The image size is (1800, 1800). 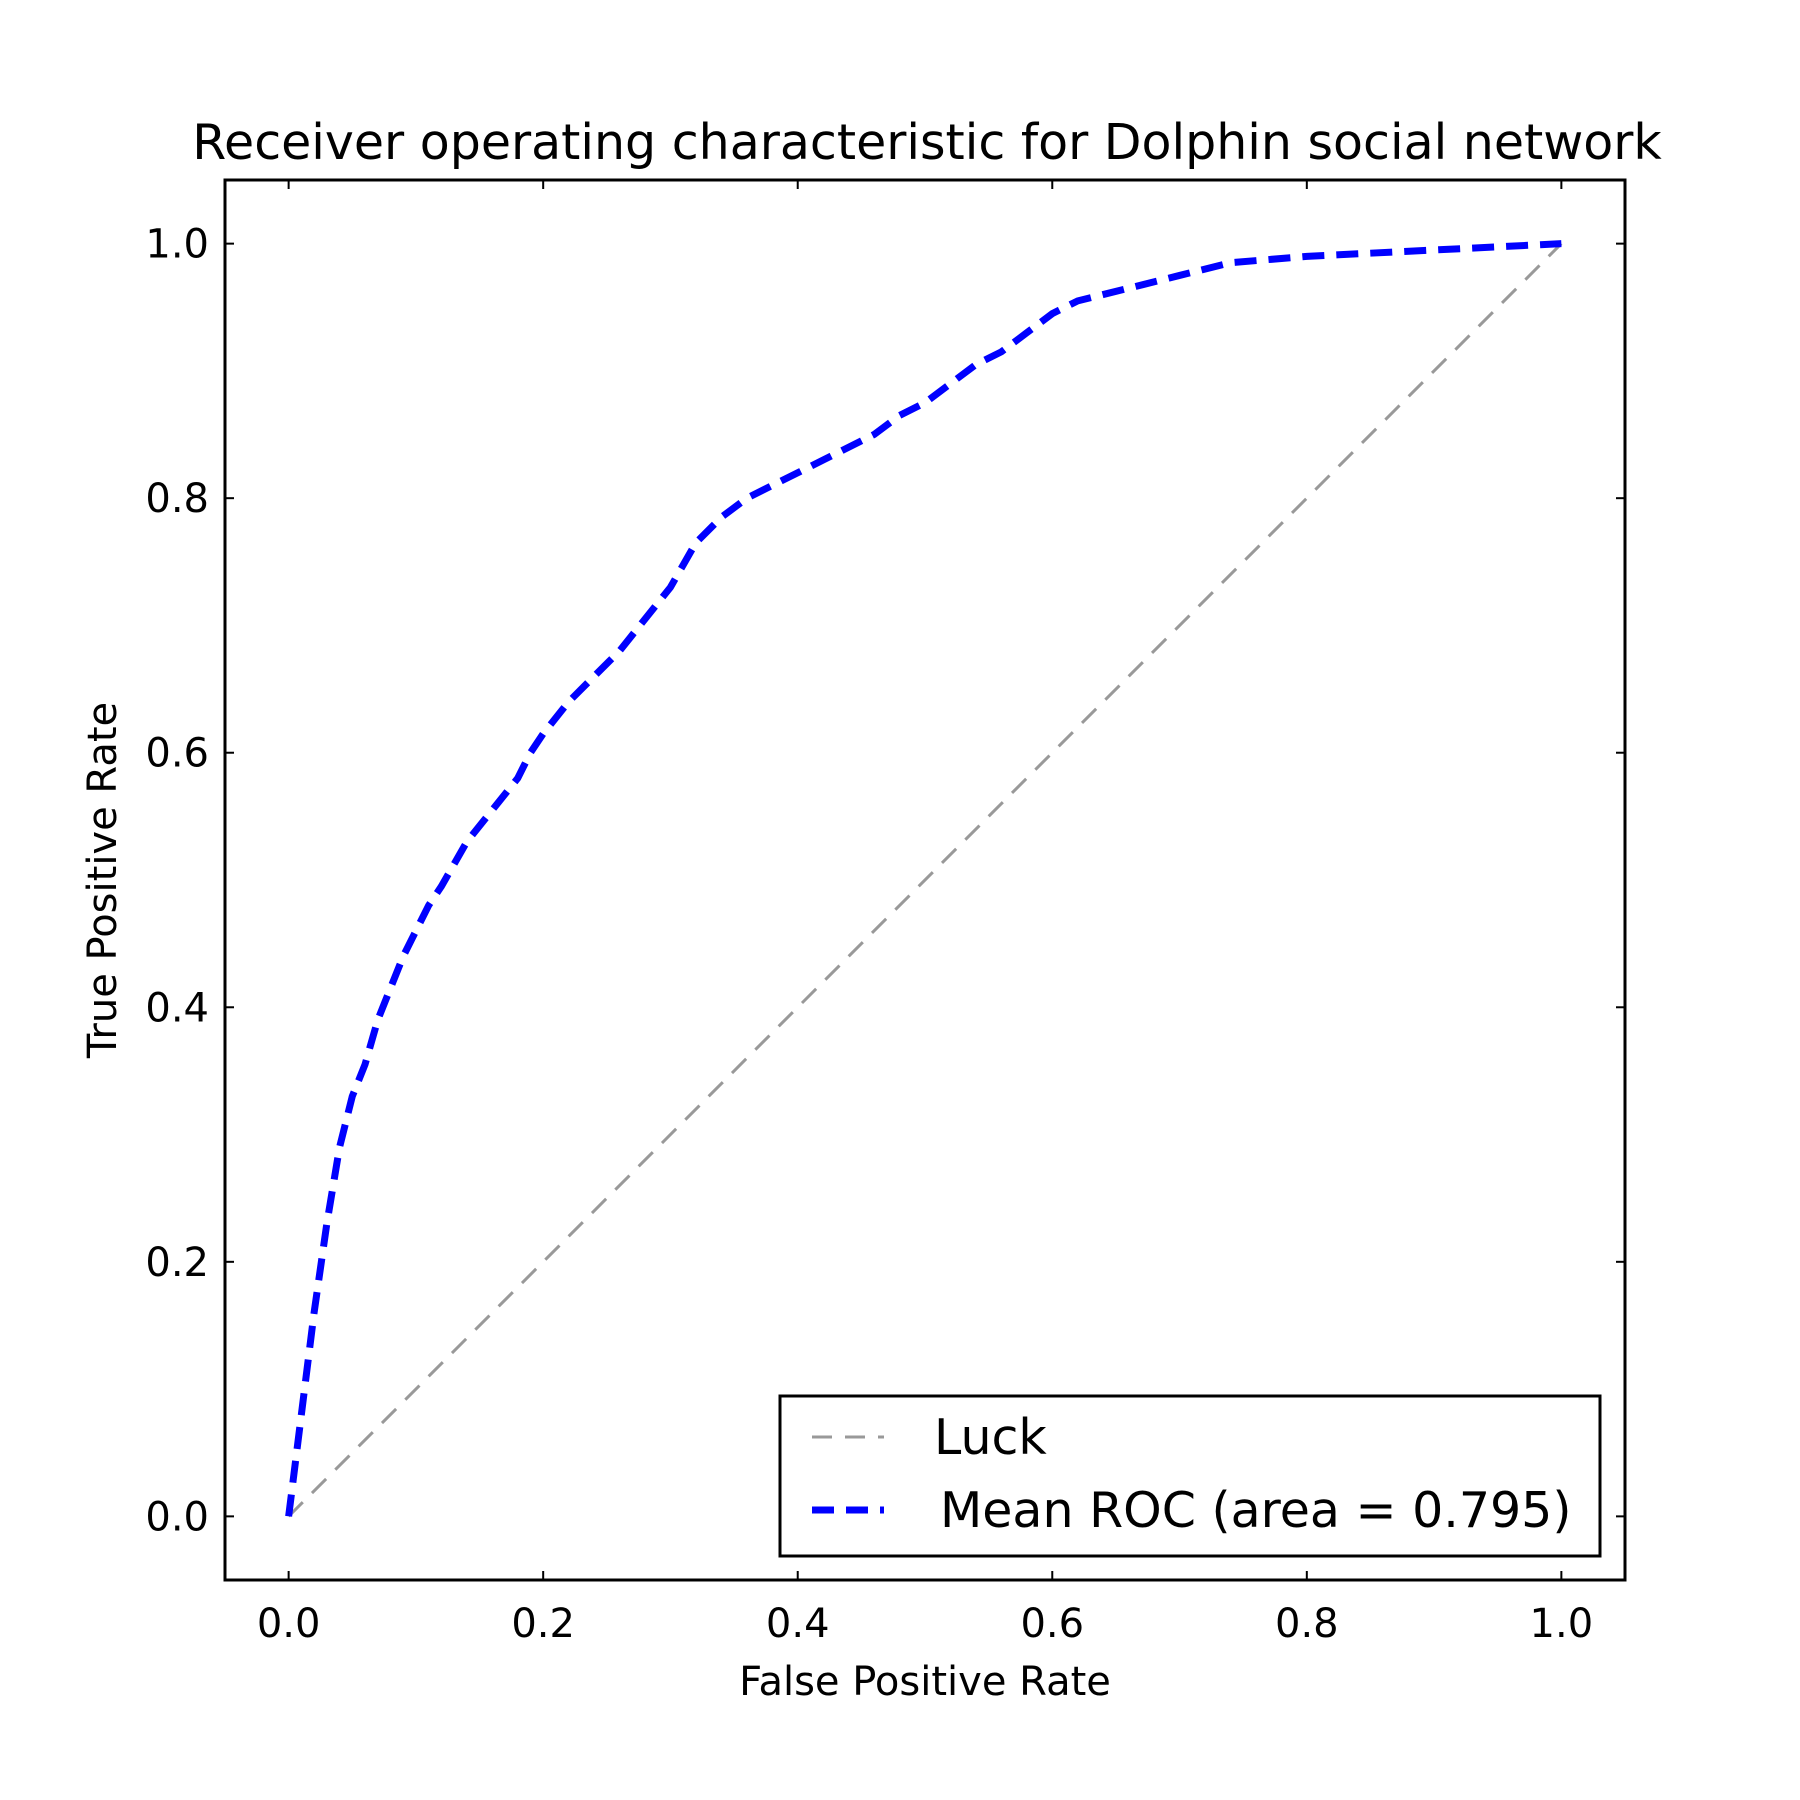 What do you see at coordinates (177, 1517) in the screenshot?
I see `y-tick-label: 0.0` at bounding box center [177, 1517].